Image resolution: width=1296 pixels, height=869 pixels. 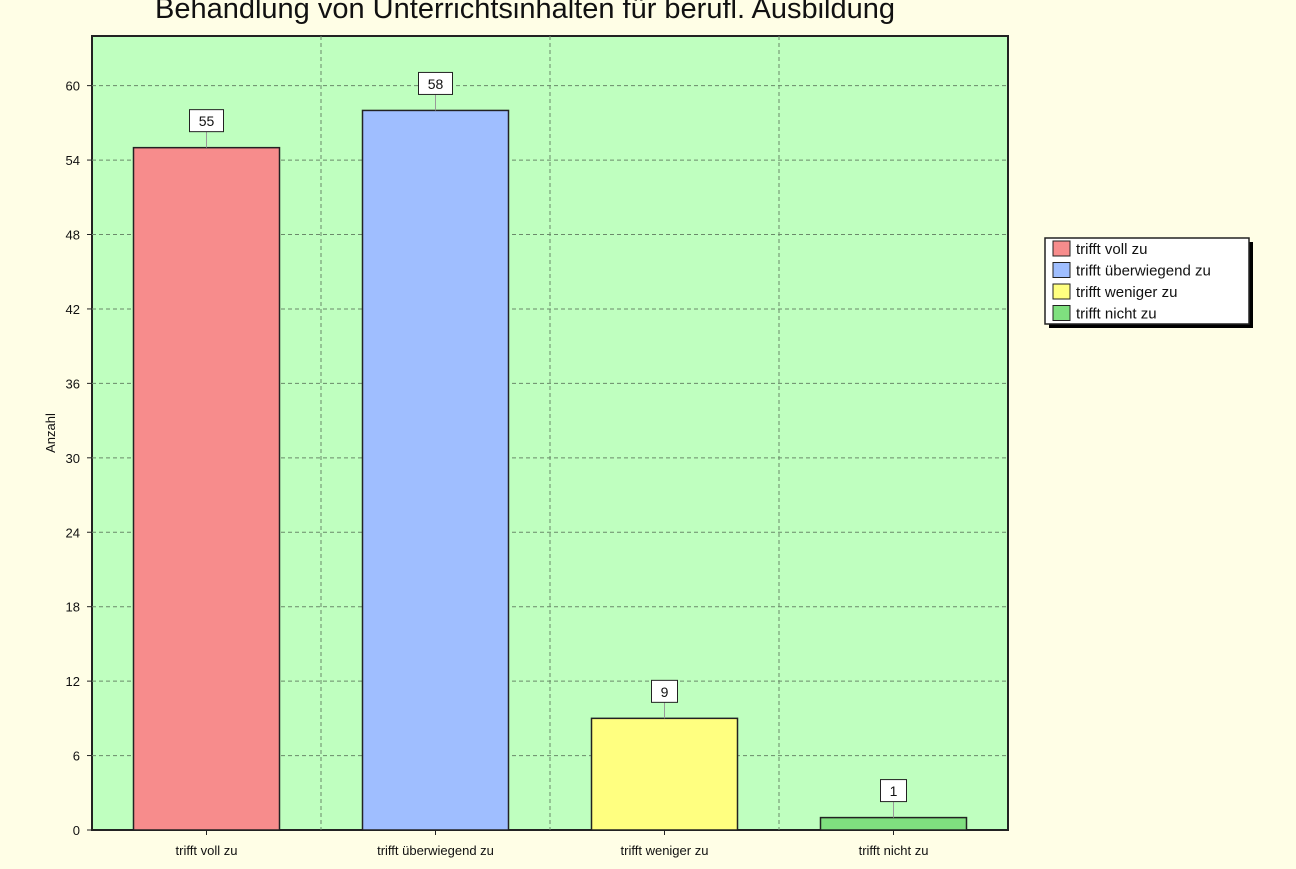 I want to click on legend-box, so click(x=1147, y=281).